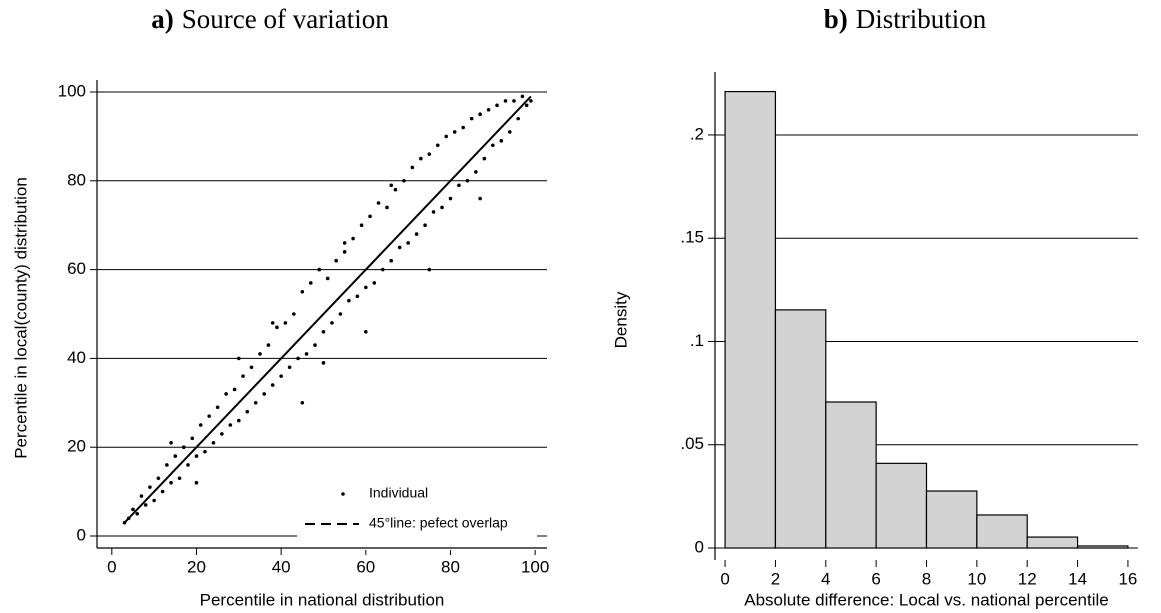  Describe the element at coordinates (196, 566) in the screenshot. I see `x-tick-label: 20` at that location.